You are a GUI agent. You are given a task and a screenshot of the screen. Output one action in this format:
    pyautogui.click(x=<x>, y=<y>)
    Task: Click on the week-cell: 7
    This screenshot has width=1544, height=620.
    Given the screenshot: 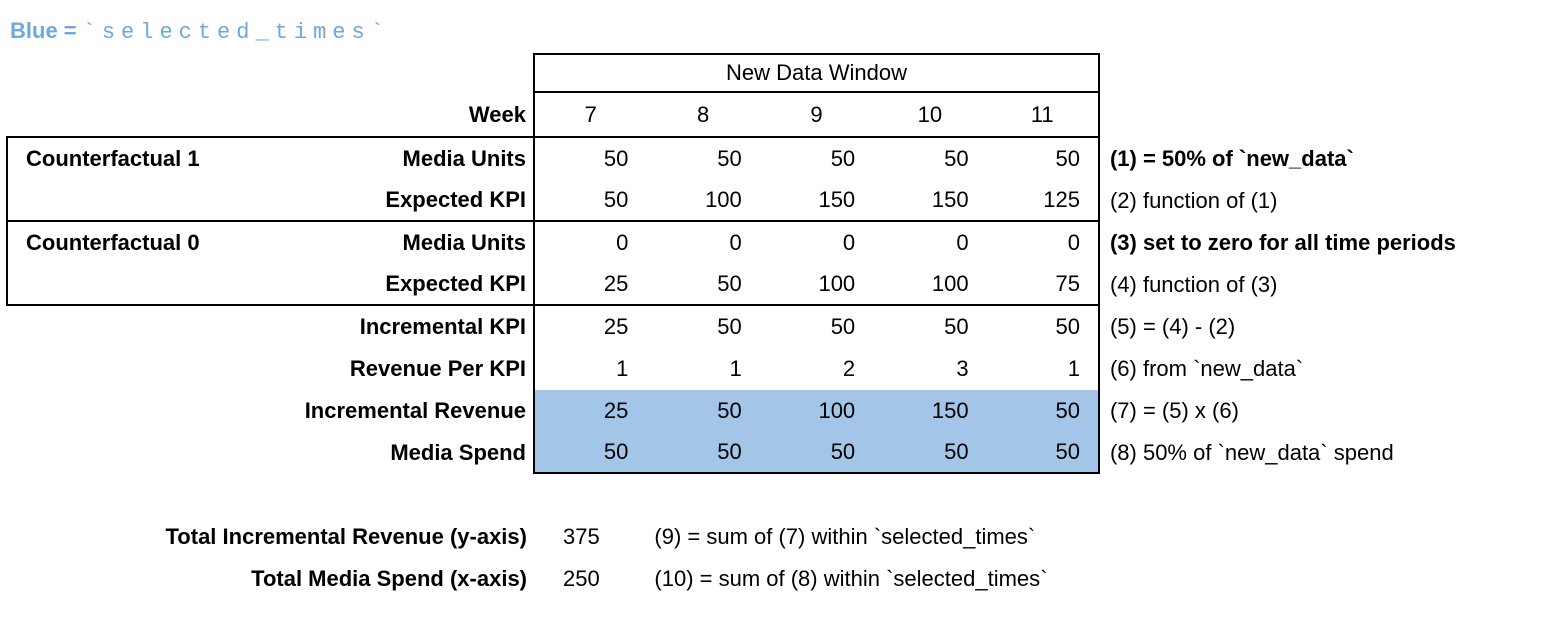 What is the action you would take?
    pyautogui.click(x=590, y=115)
    